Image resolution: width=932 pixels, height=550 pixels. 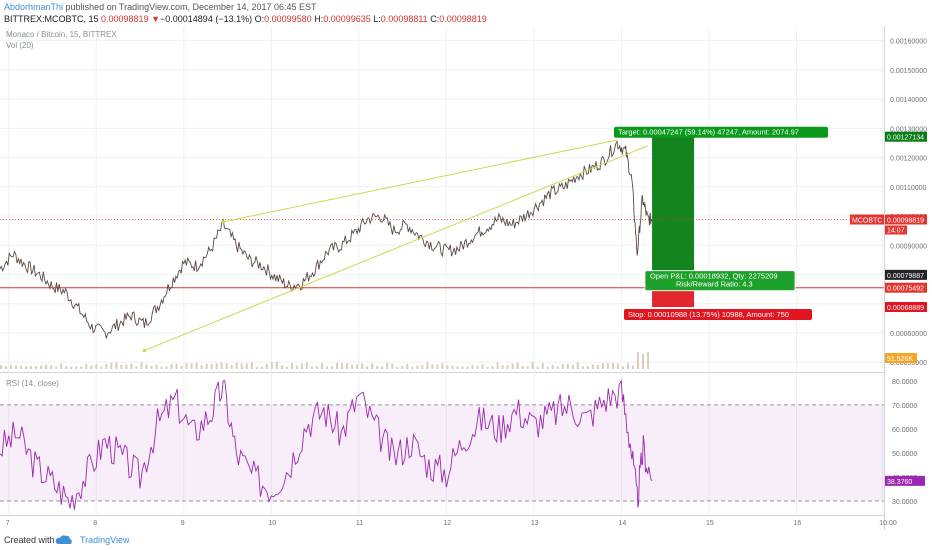 What do you see at coordinates (144, 350) in the screenshot?
I see `wedge-anchor` at bounding box center [144, 350].